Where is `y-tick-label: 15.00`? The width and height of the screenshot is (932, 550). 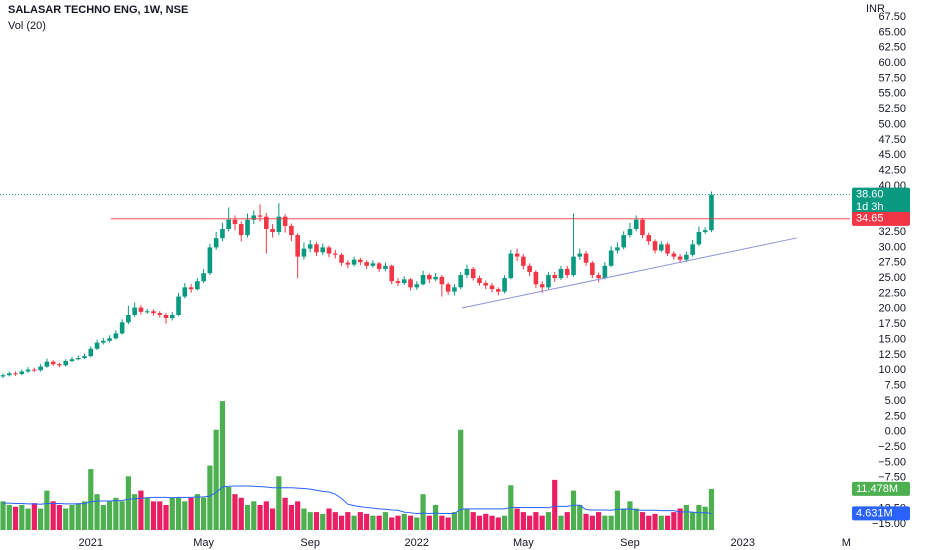
y-tick-label: 15.00 is located at coordinates (892, 339).